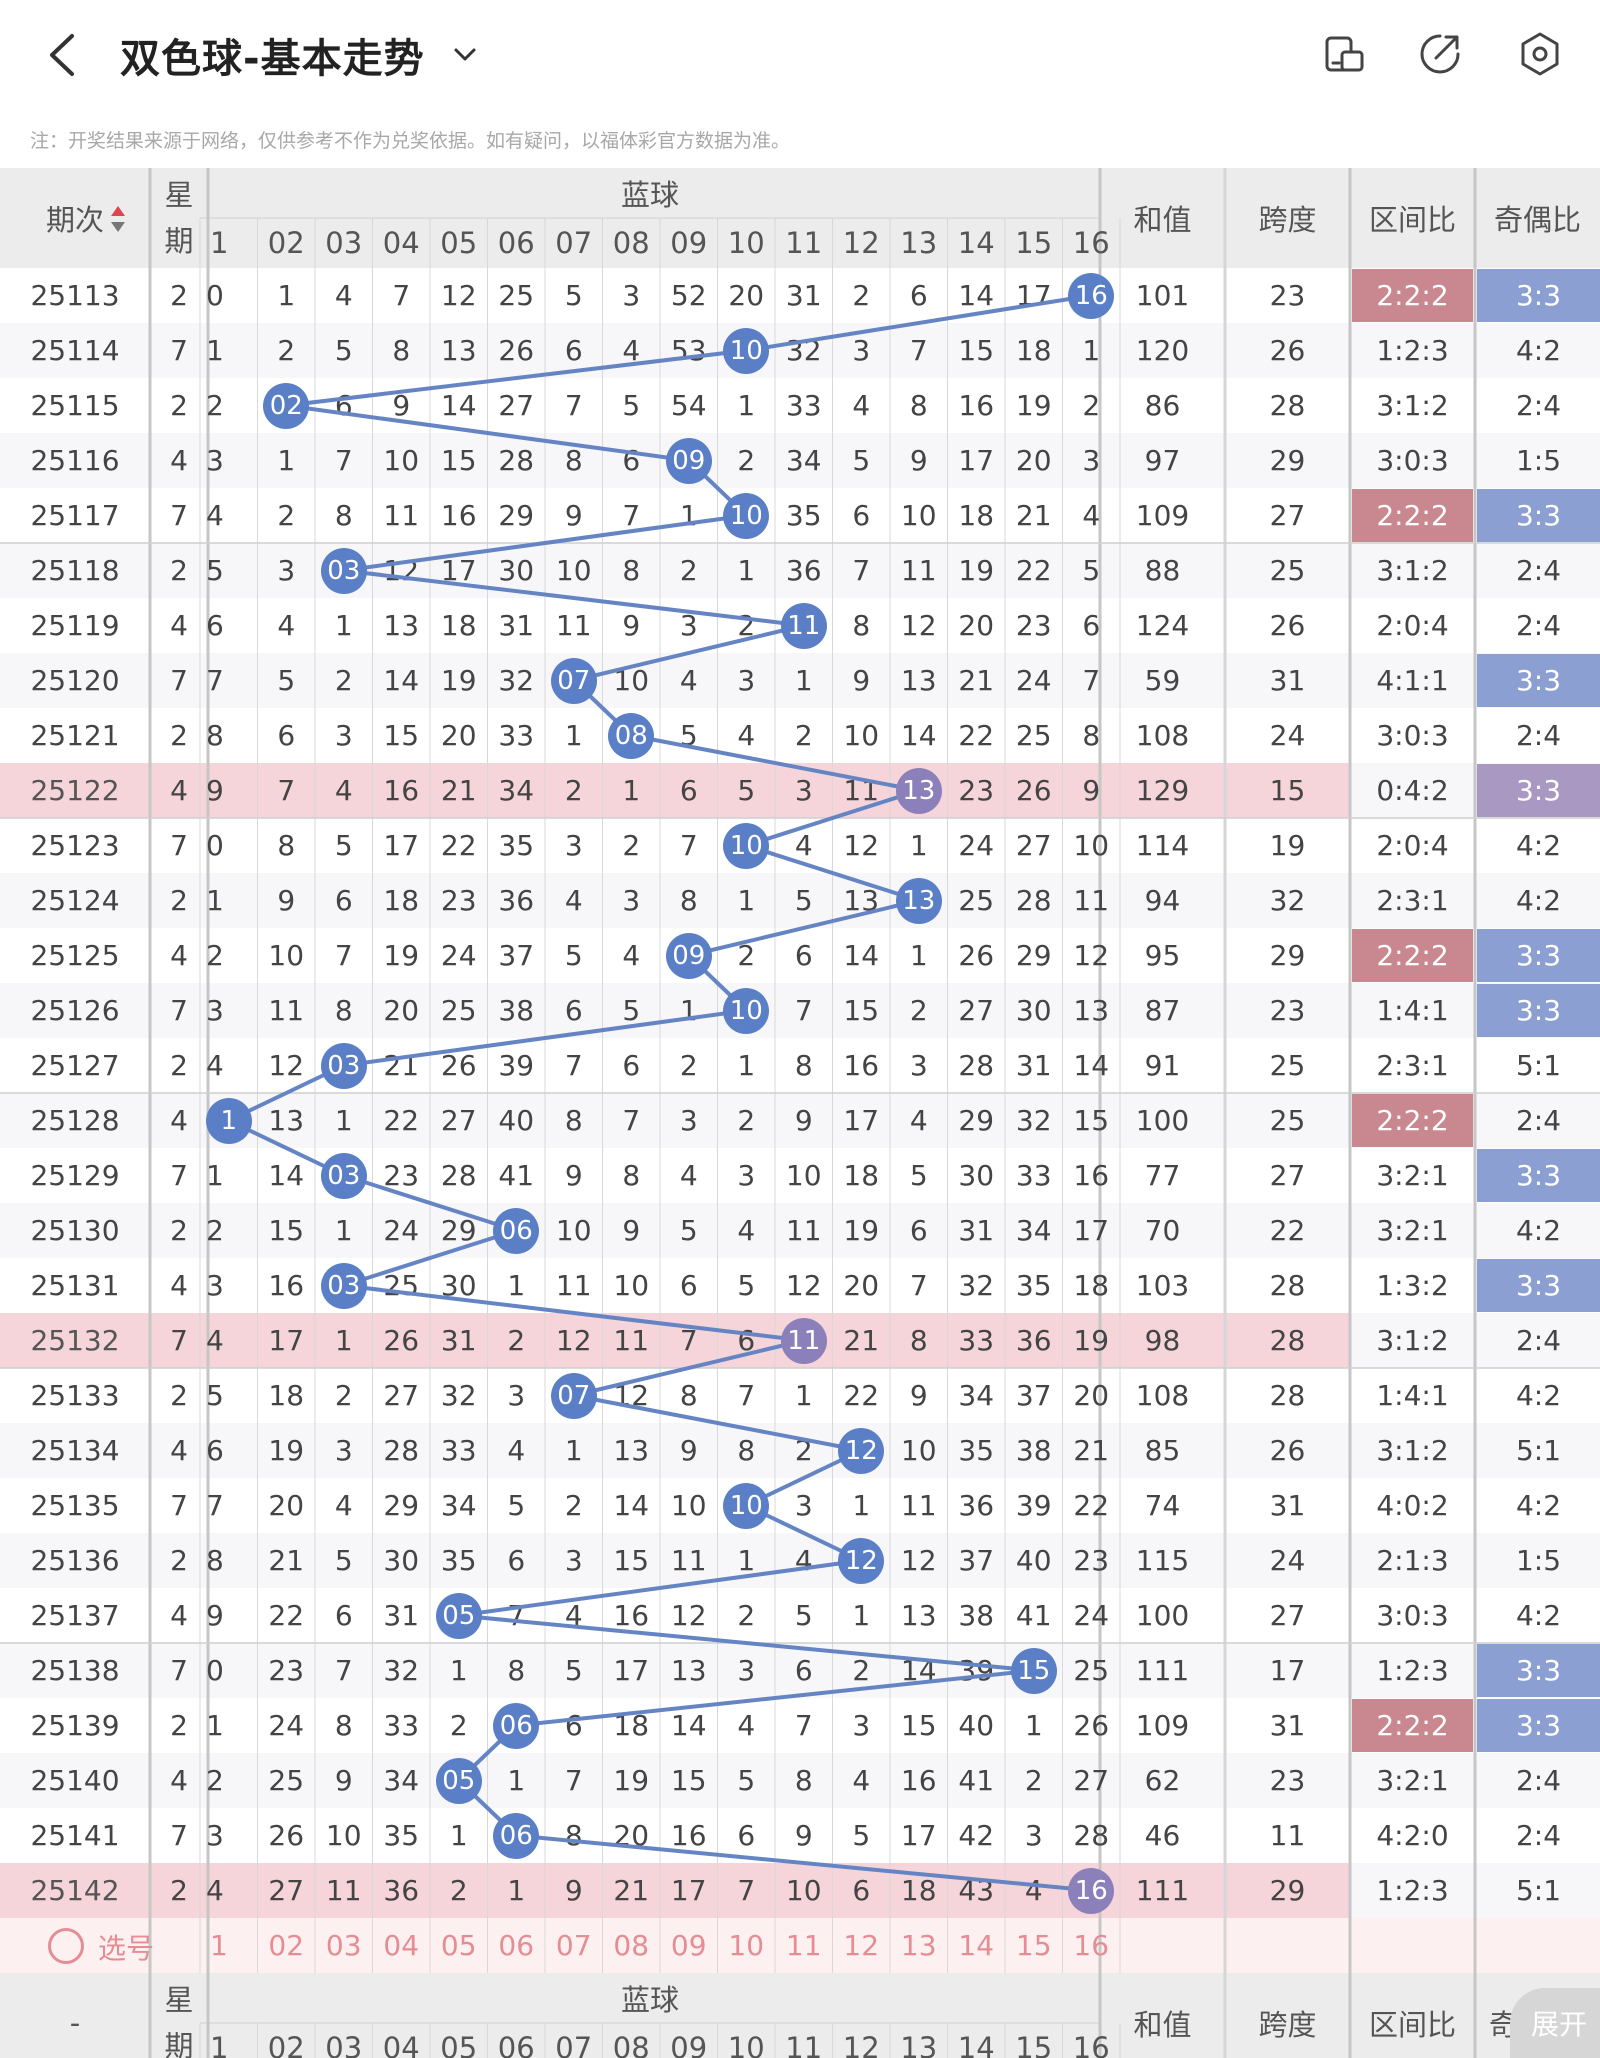 The height and width of the screenshot is (2058, 1600). I want to click on share-icon, so click(1440, 54).